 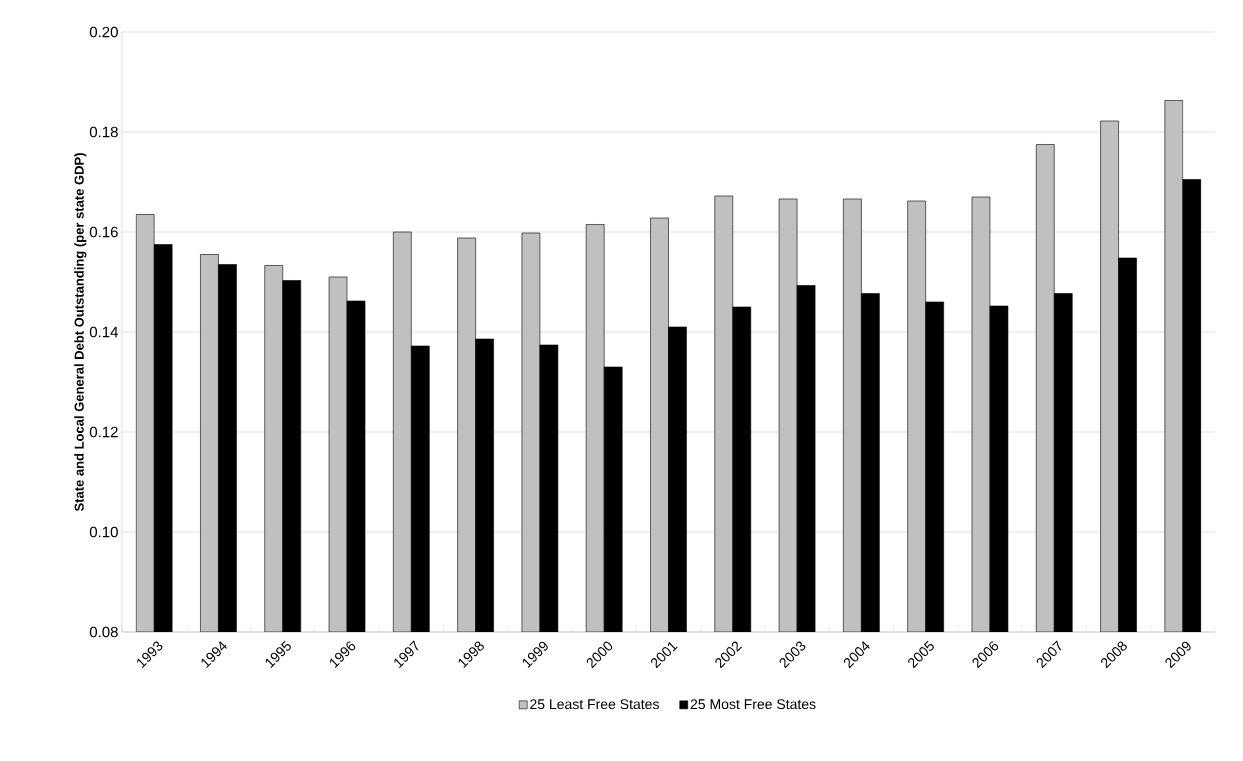 I want to click on legend-label: 25 Least Free States, so click(x=594, y=704).